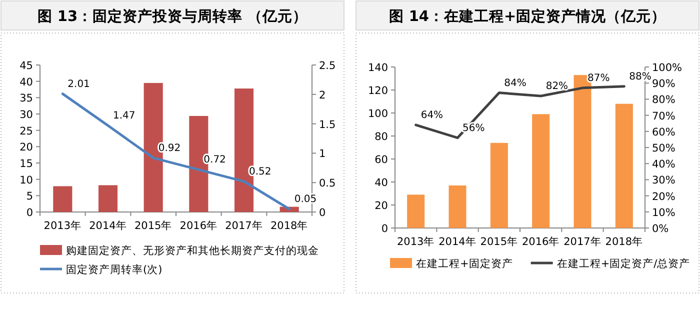 This screenshot has height=321, width=700. What do you see at coordinates (378, 91) in the screenshot?
I see `y-tick-label: 120` at bounding box center [378, 91].